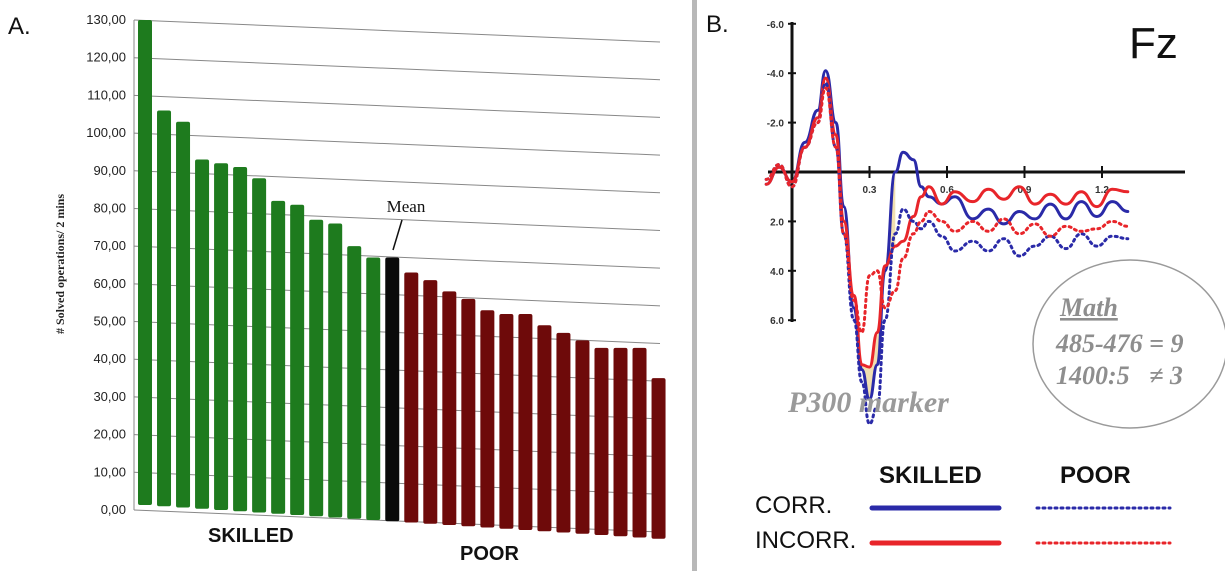  Describe the element at coordinates (870, 190) in the screenshot. I see `eeg-x-tick-label: 0.3` at that location.